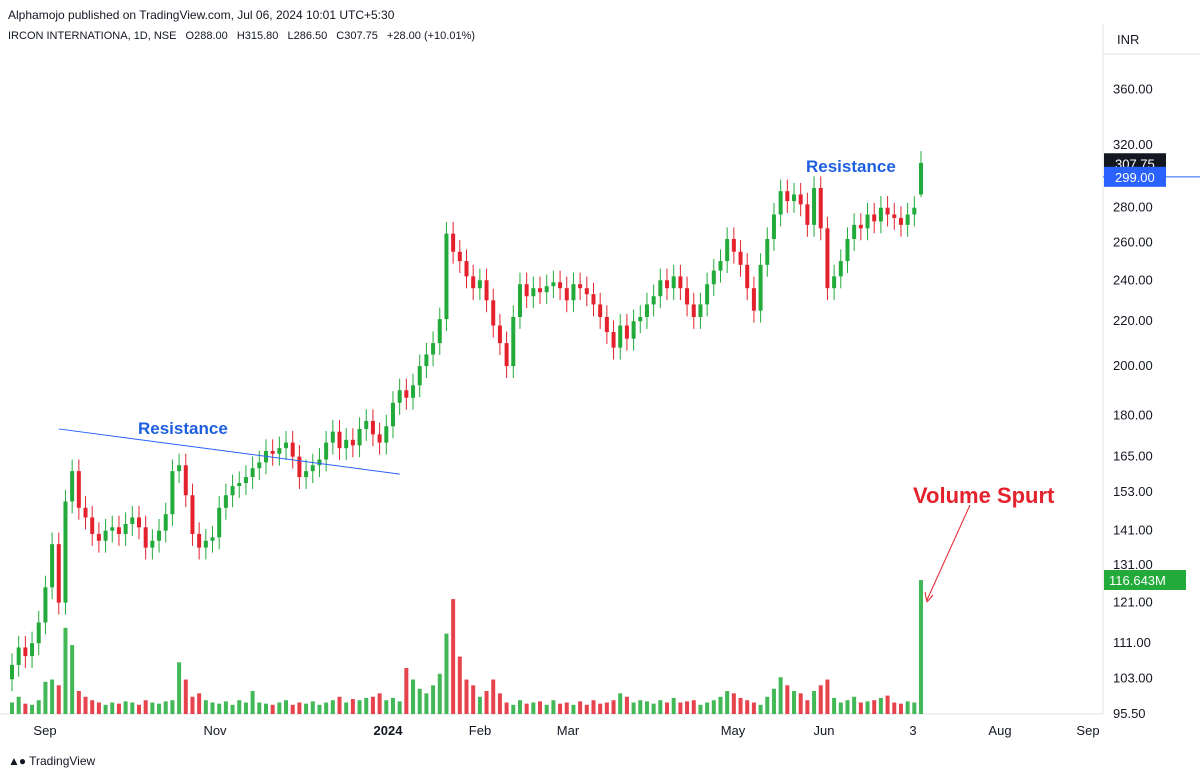  I want to click on symbol-name: IRCON INTERNATIONA, 1D, NSE, so click(92, 36).